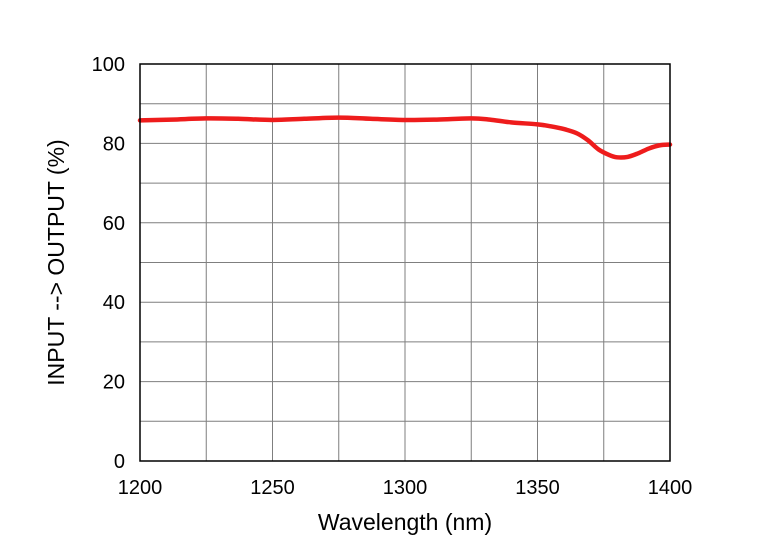 The image size is (780, 552). Describe the element at coordinates (670, 488) in the screenshot. I see `x-tick-label: 1400` at that location.